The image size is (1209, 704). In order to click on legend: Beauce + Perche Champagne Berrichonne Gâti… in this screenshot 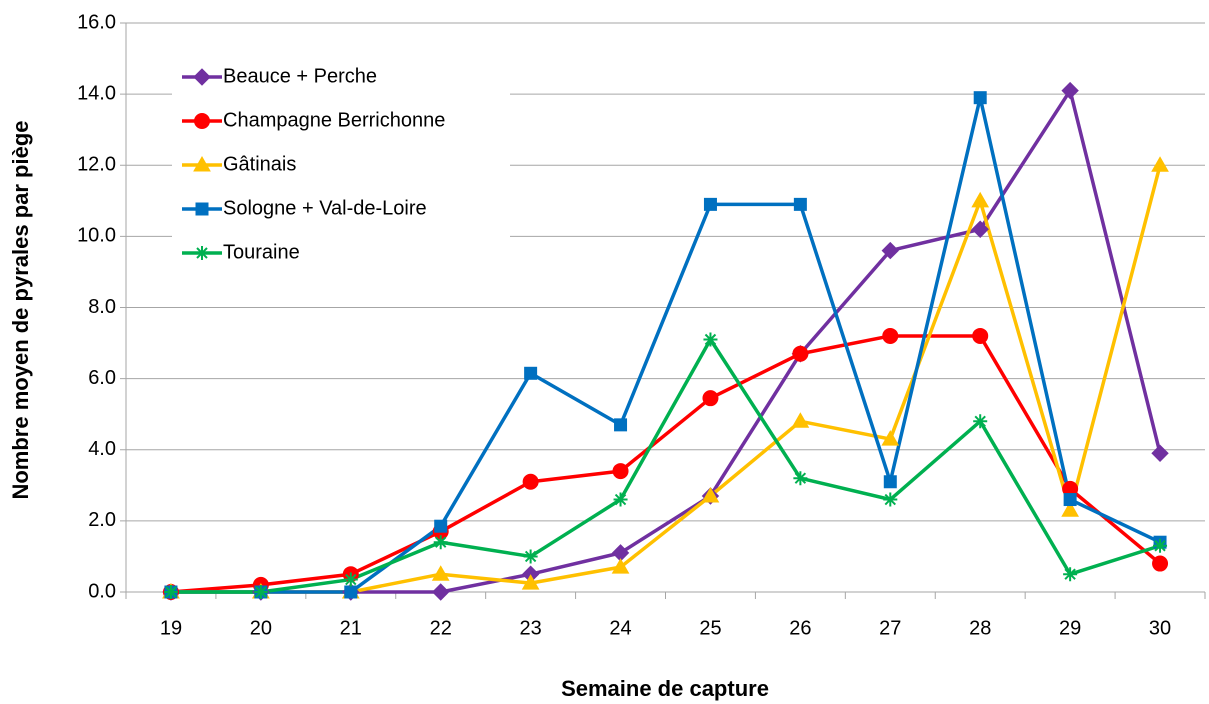, I will do `click(341, 167)`.